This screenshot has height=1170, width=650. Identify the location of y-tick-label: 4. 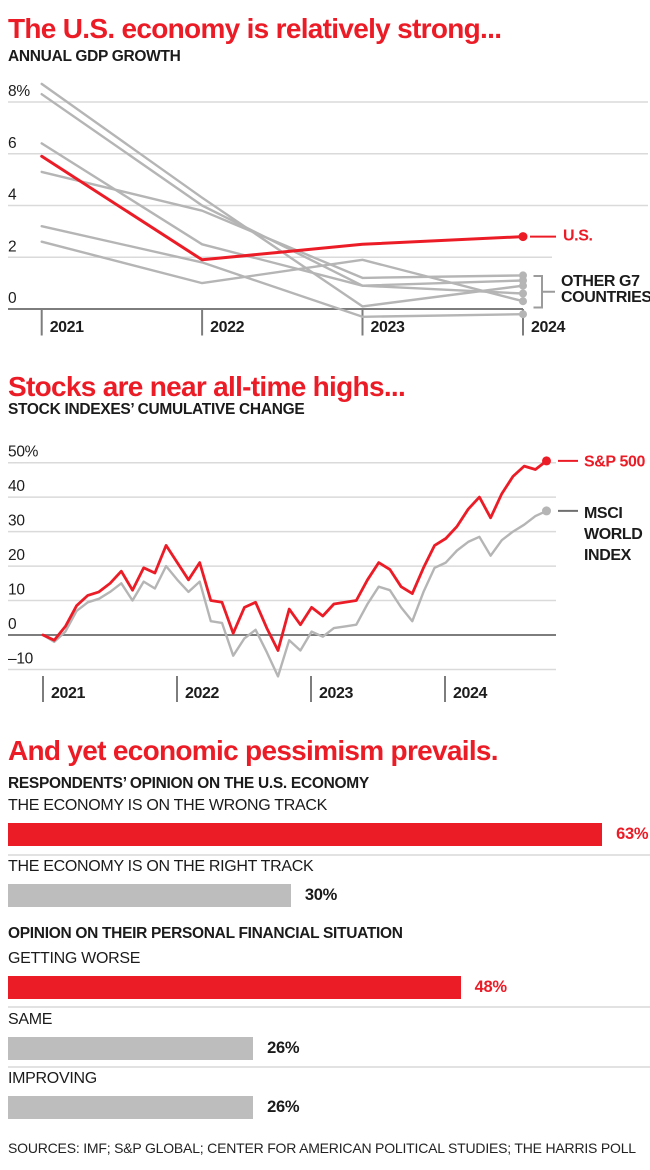
(12, 195).